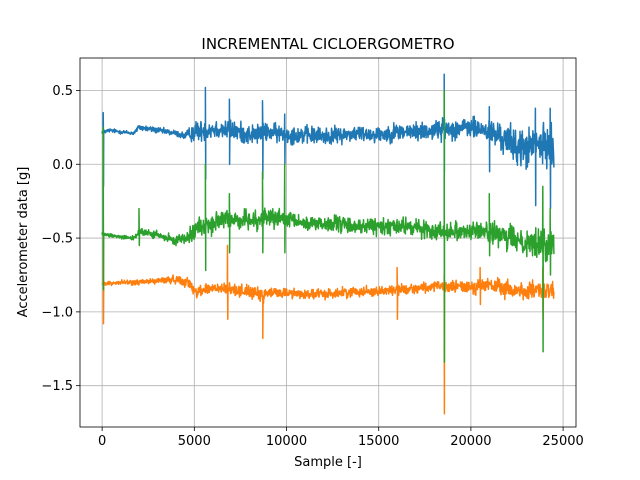 The width and height of the screenshot is (640, 480). Describe the element at coordinates (62, 165) in the screenshot. I see `y-tick-label: 0.0` at that location.